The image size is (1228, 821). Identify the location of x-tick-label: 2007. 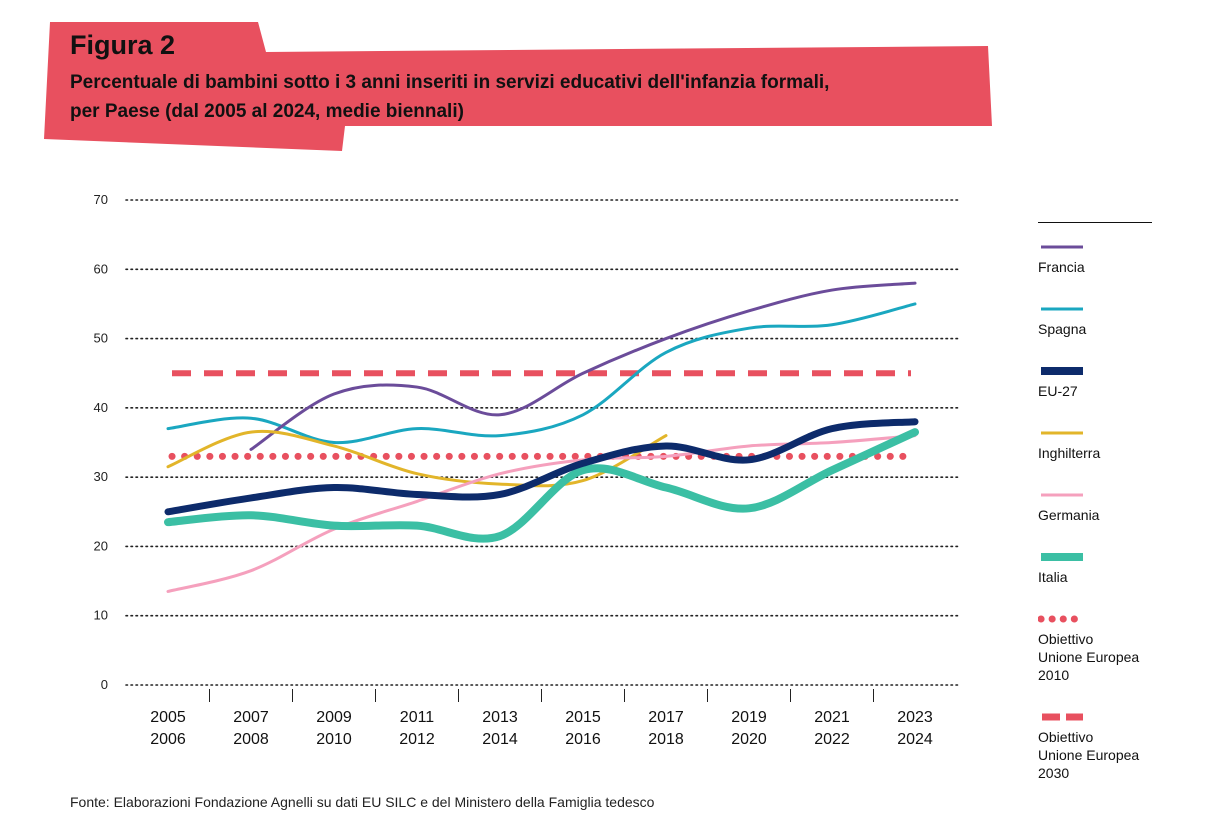
(251, 717).